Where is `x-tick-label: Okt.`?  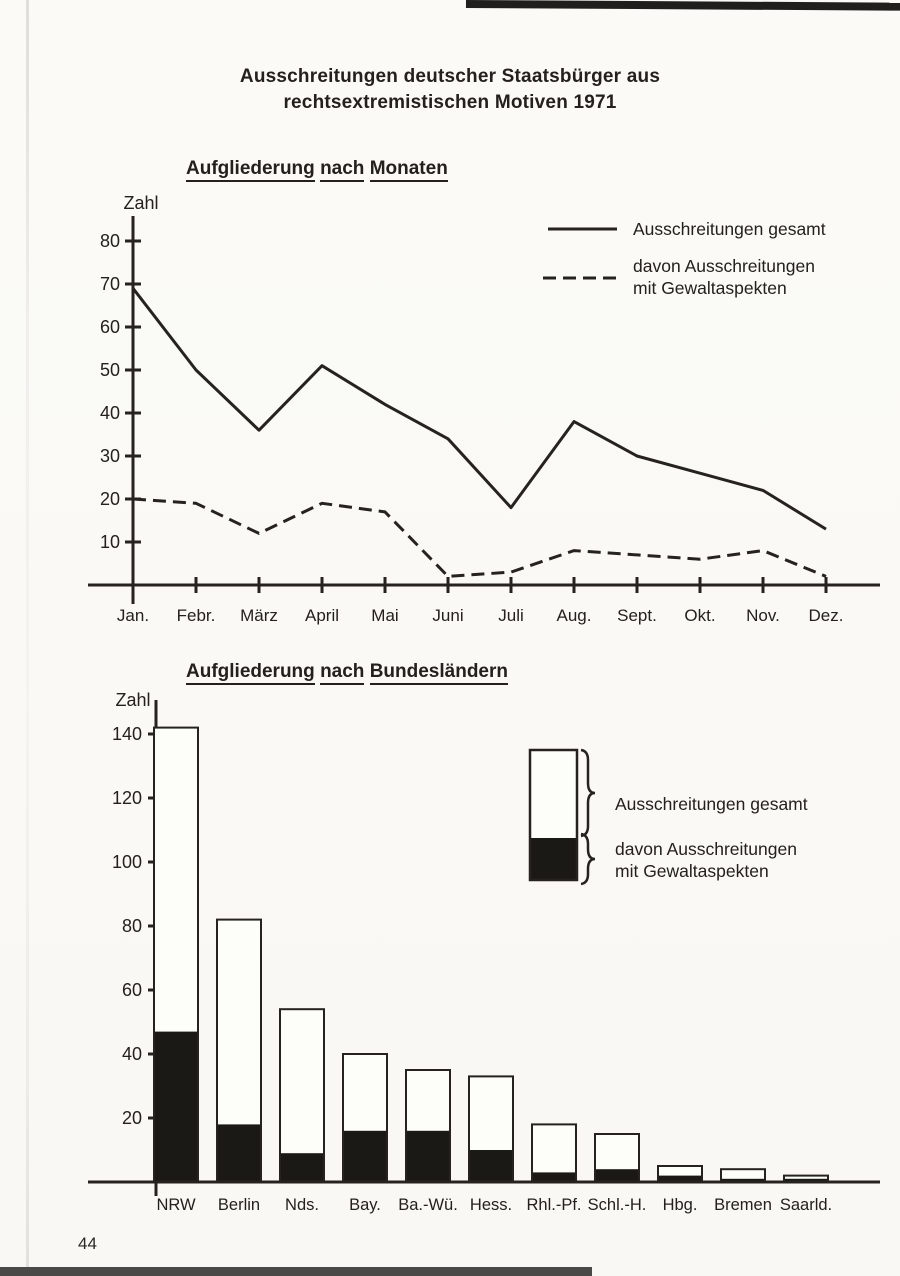
x-tick-label: Okt. is located at coordinates (699, 615).